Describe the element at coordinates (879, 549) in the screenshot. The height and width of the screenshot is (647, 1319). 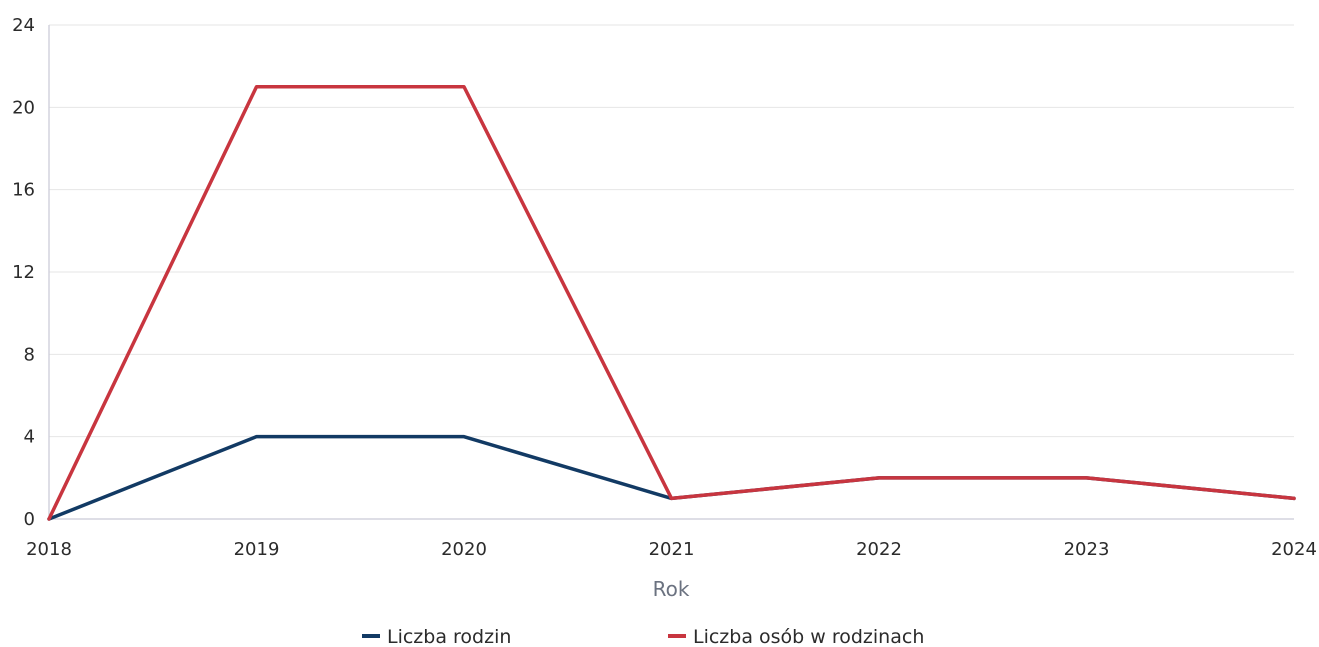
I see `x-tick-label: 2022` at that location.